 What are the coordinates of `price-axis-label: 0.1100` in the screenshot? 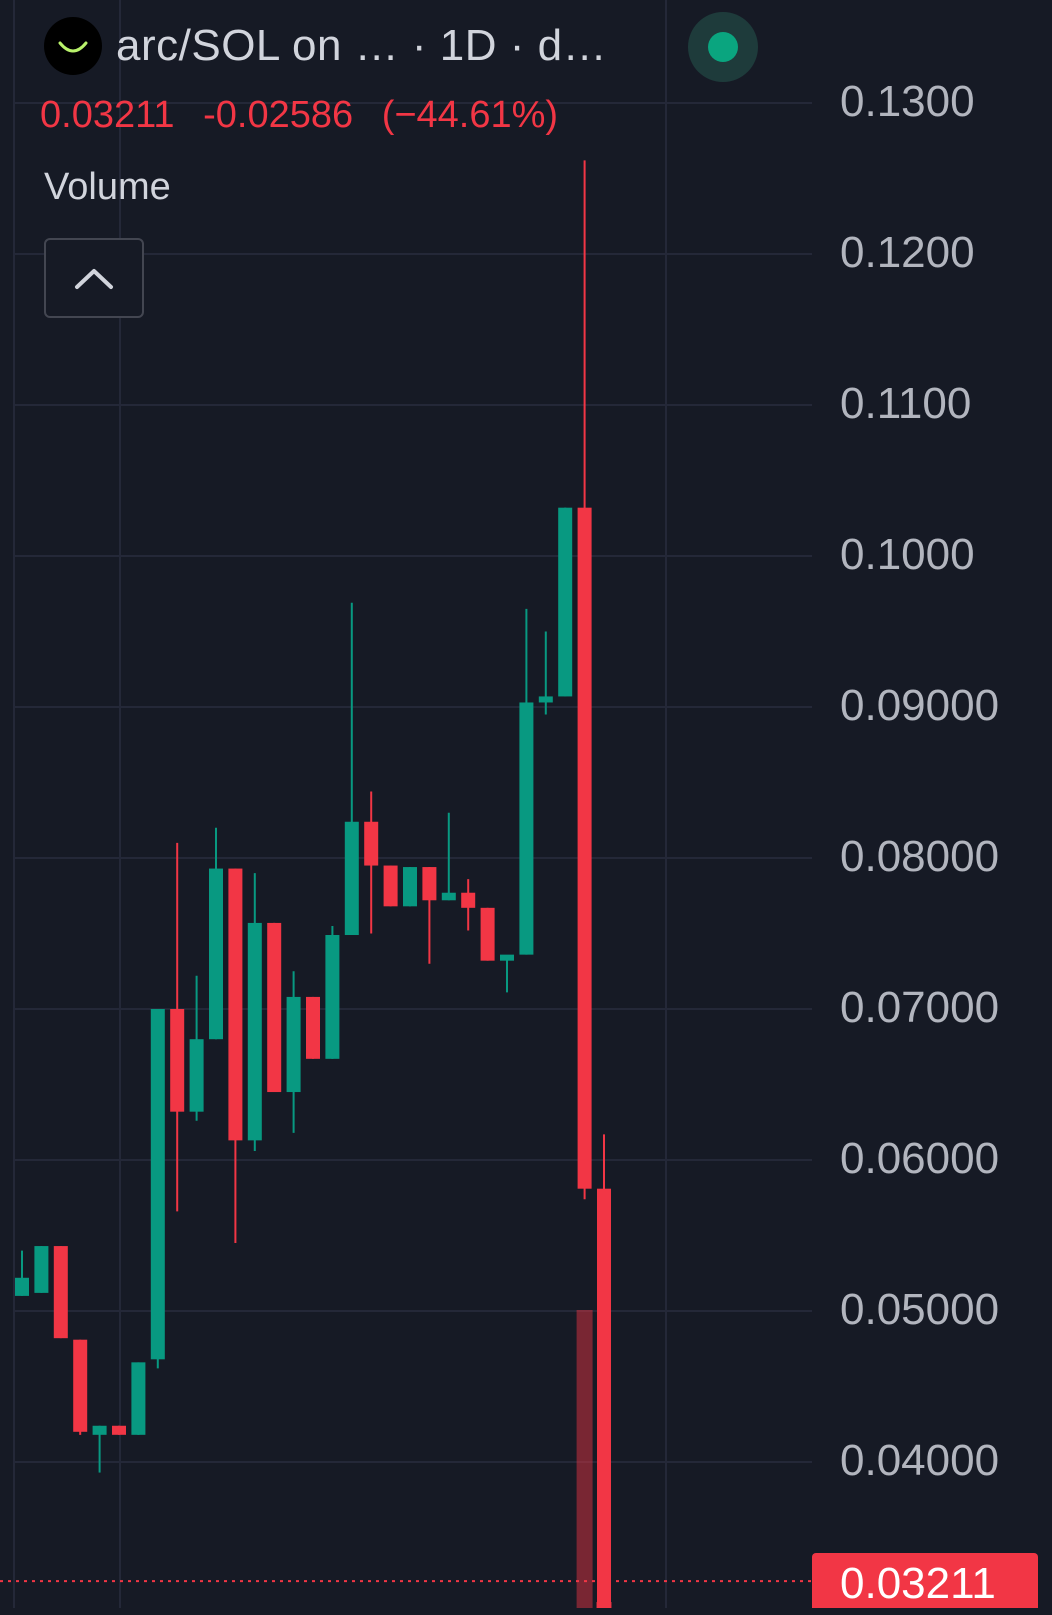 It's located at (906, 403).